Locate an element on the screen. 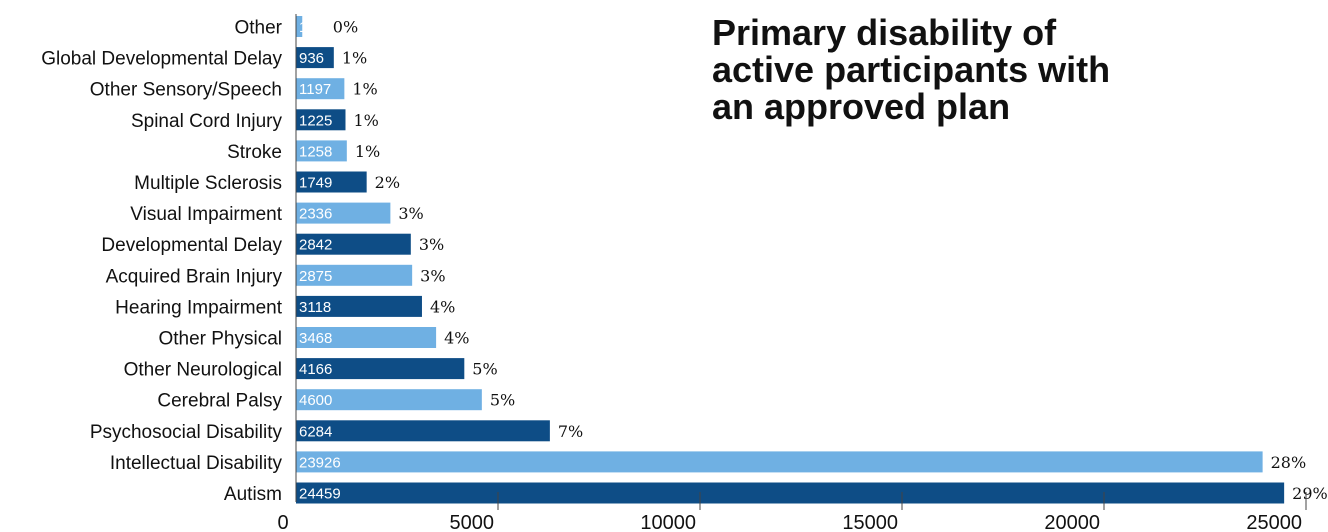  category-label: Psychosocial Disability is located at coordinates (186, 432).